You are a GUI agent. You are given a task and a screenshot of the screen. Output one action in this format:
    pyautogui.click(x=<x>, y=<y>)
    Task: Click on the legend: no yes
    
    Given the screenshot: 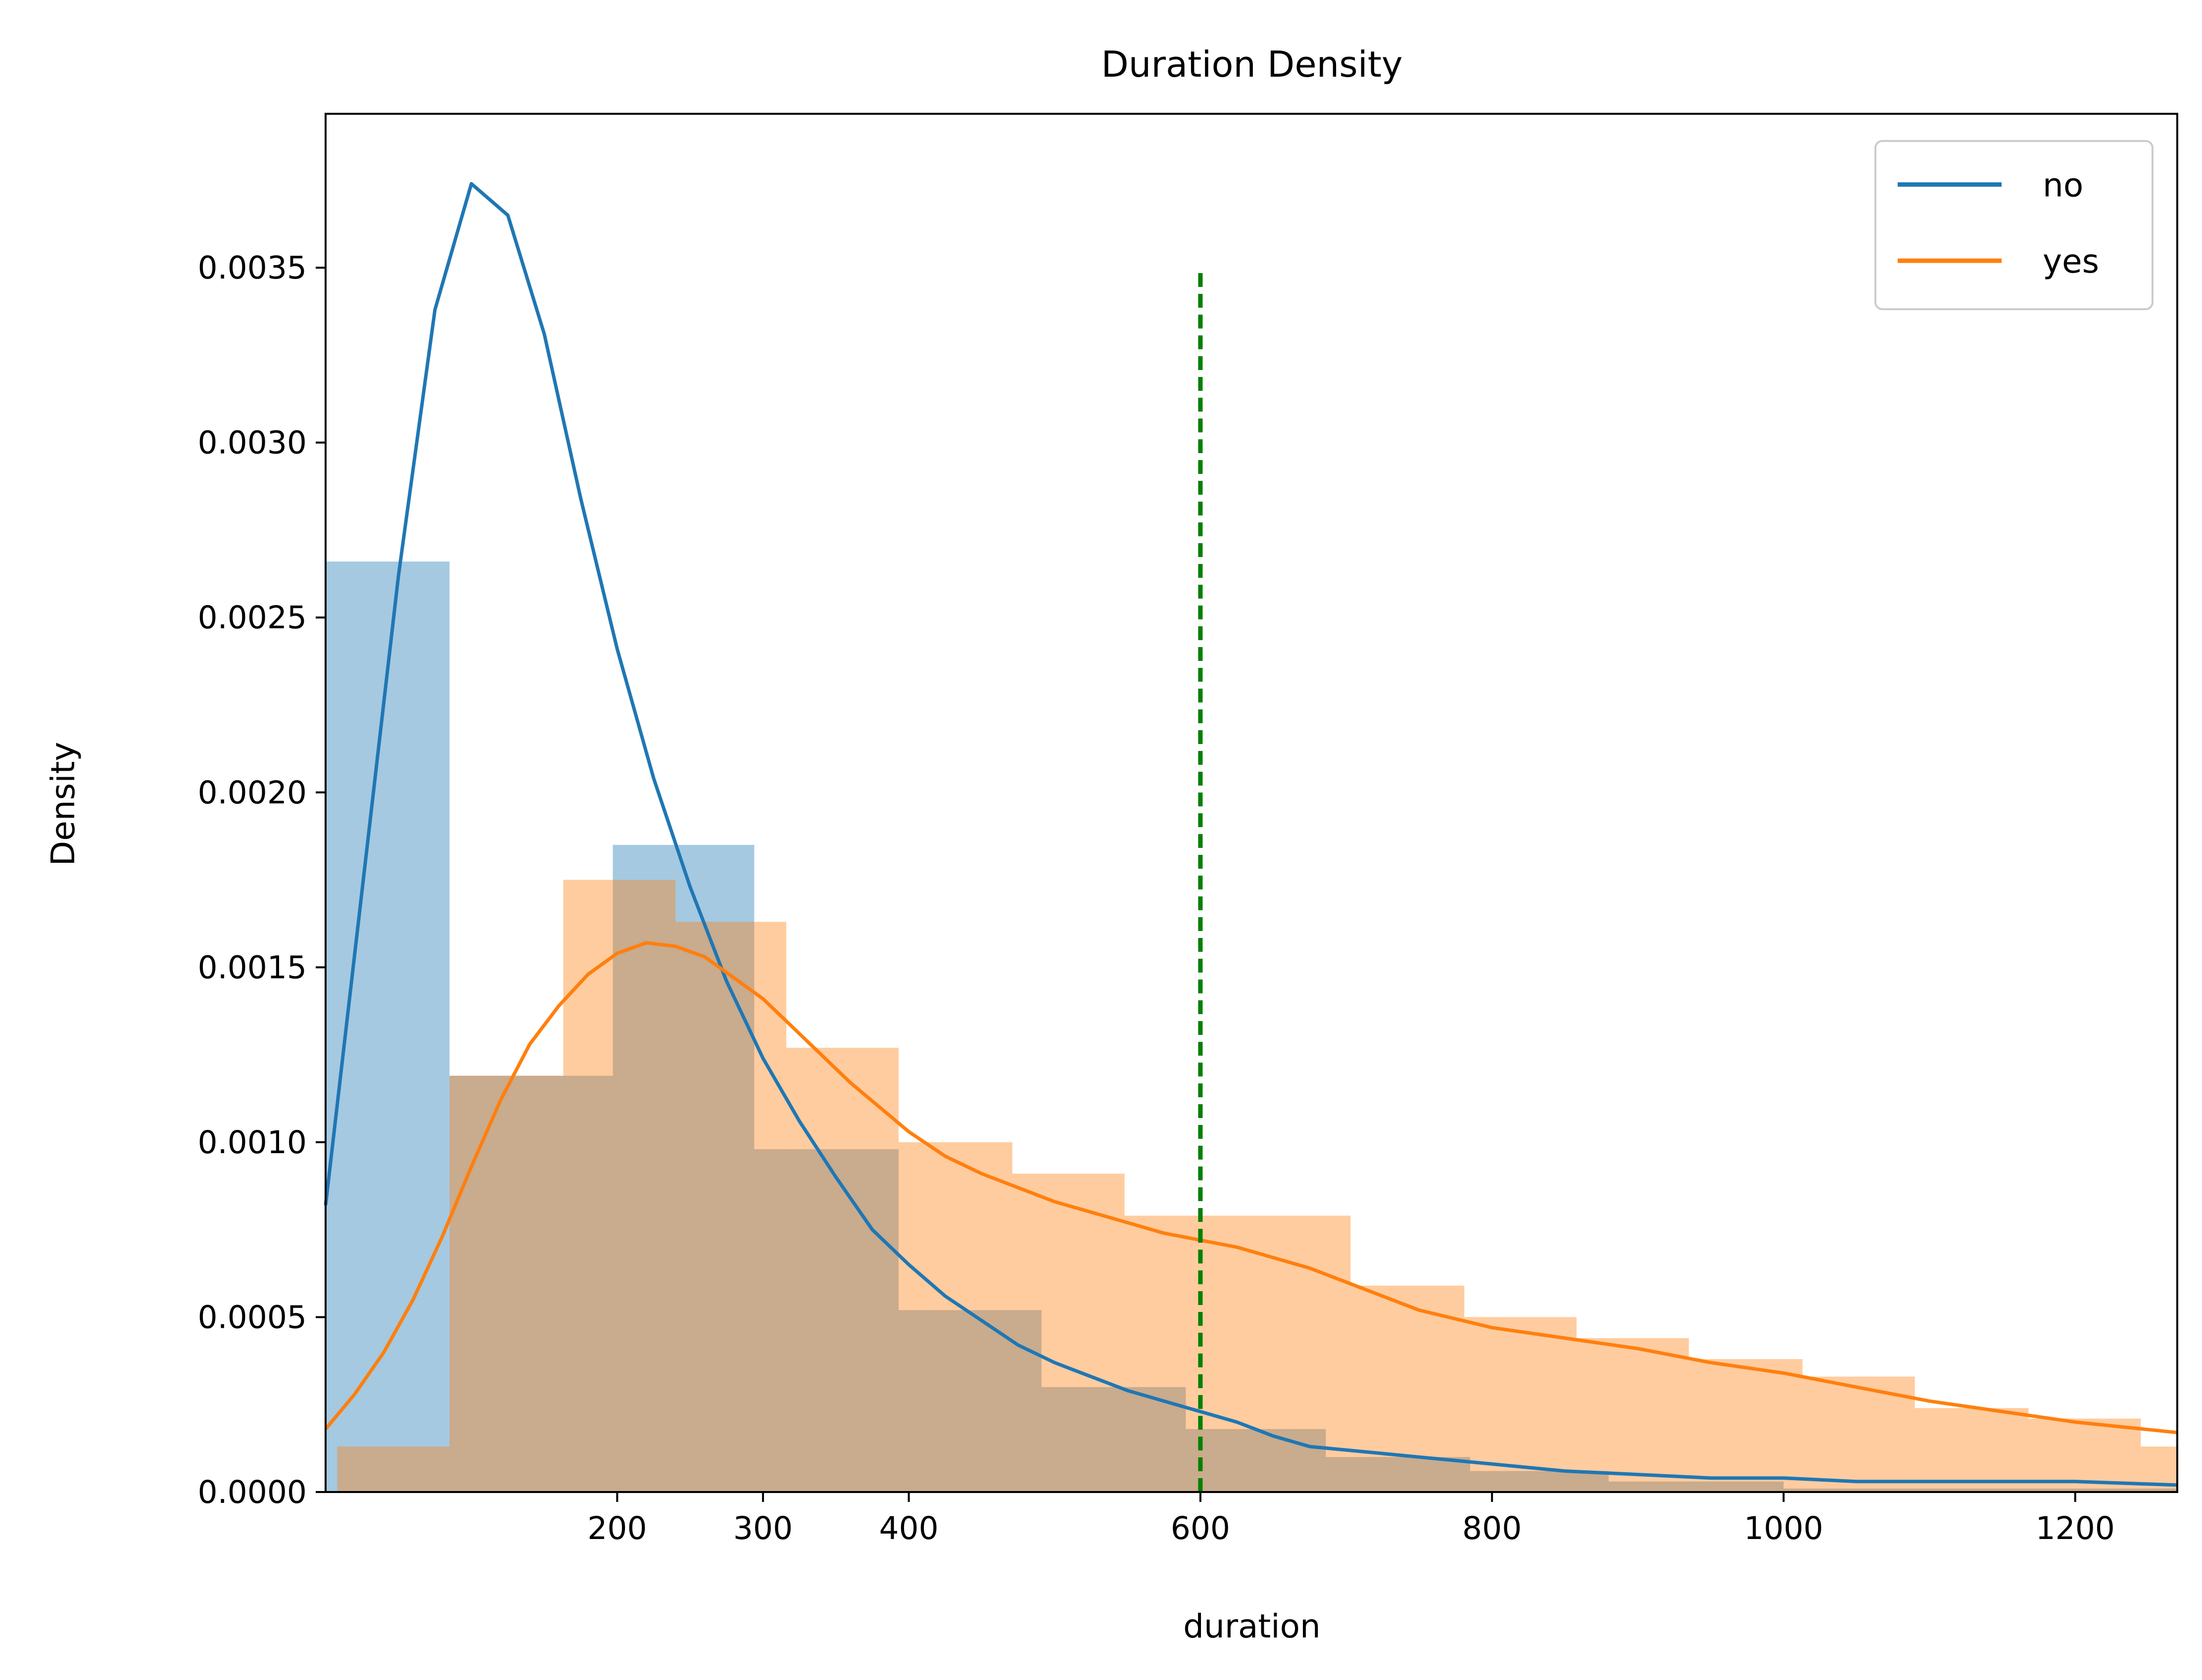 What is the action you would take?
    pyautogui.click(x=2014, y=225)
    